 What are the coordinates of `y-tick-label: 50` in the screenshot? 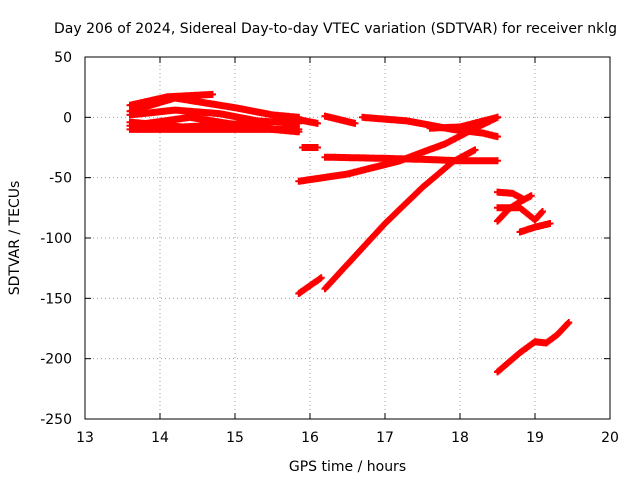 It's located at (63, 58).